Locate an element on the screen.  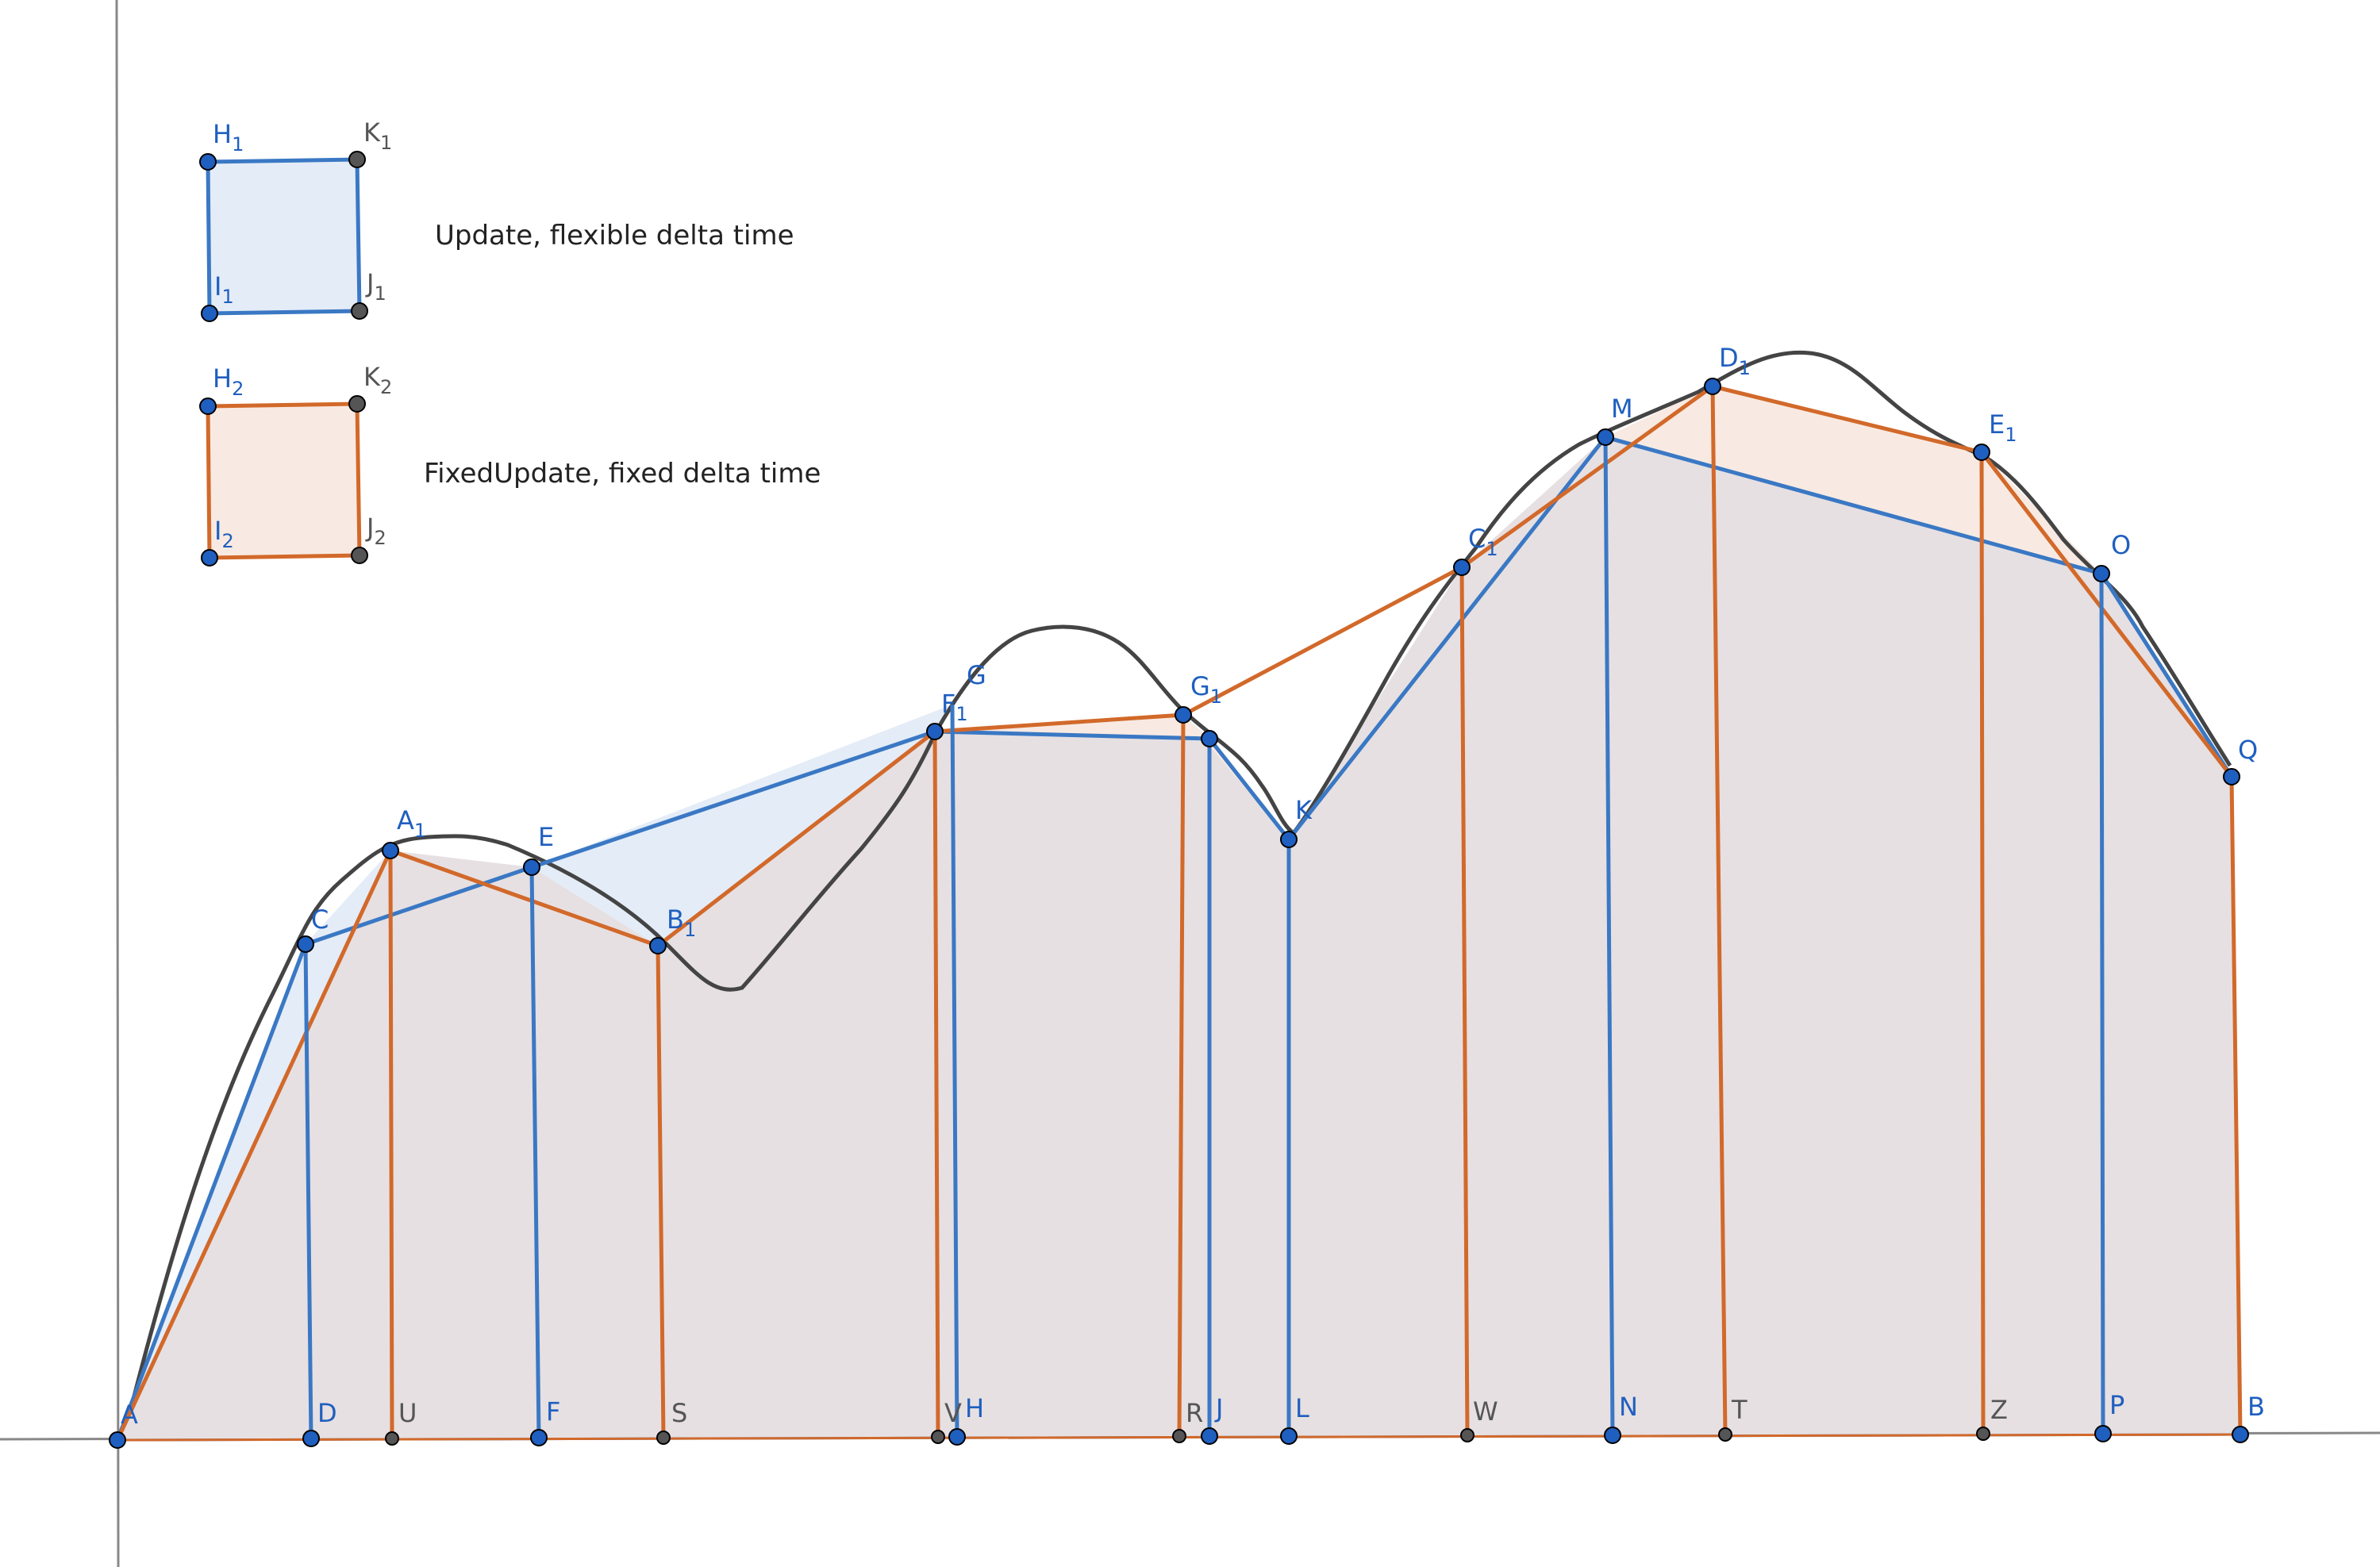
label-H1: H1 is located at coordinates (228, 138).